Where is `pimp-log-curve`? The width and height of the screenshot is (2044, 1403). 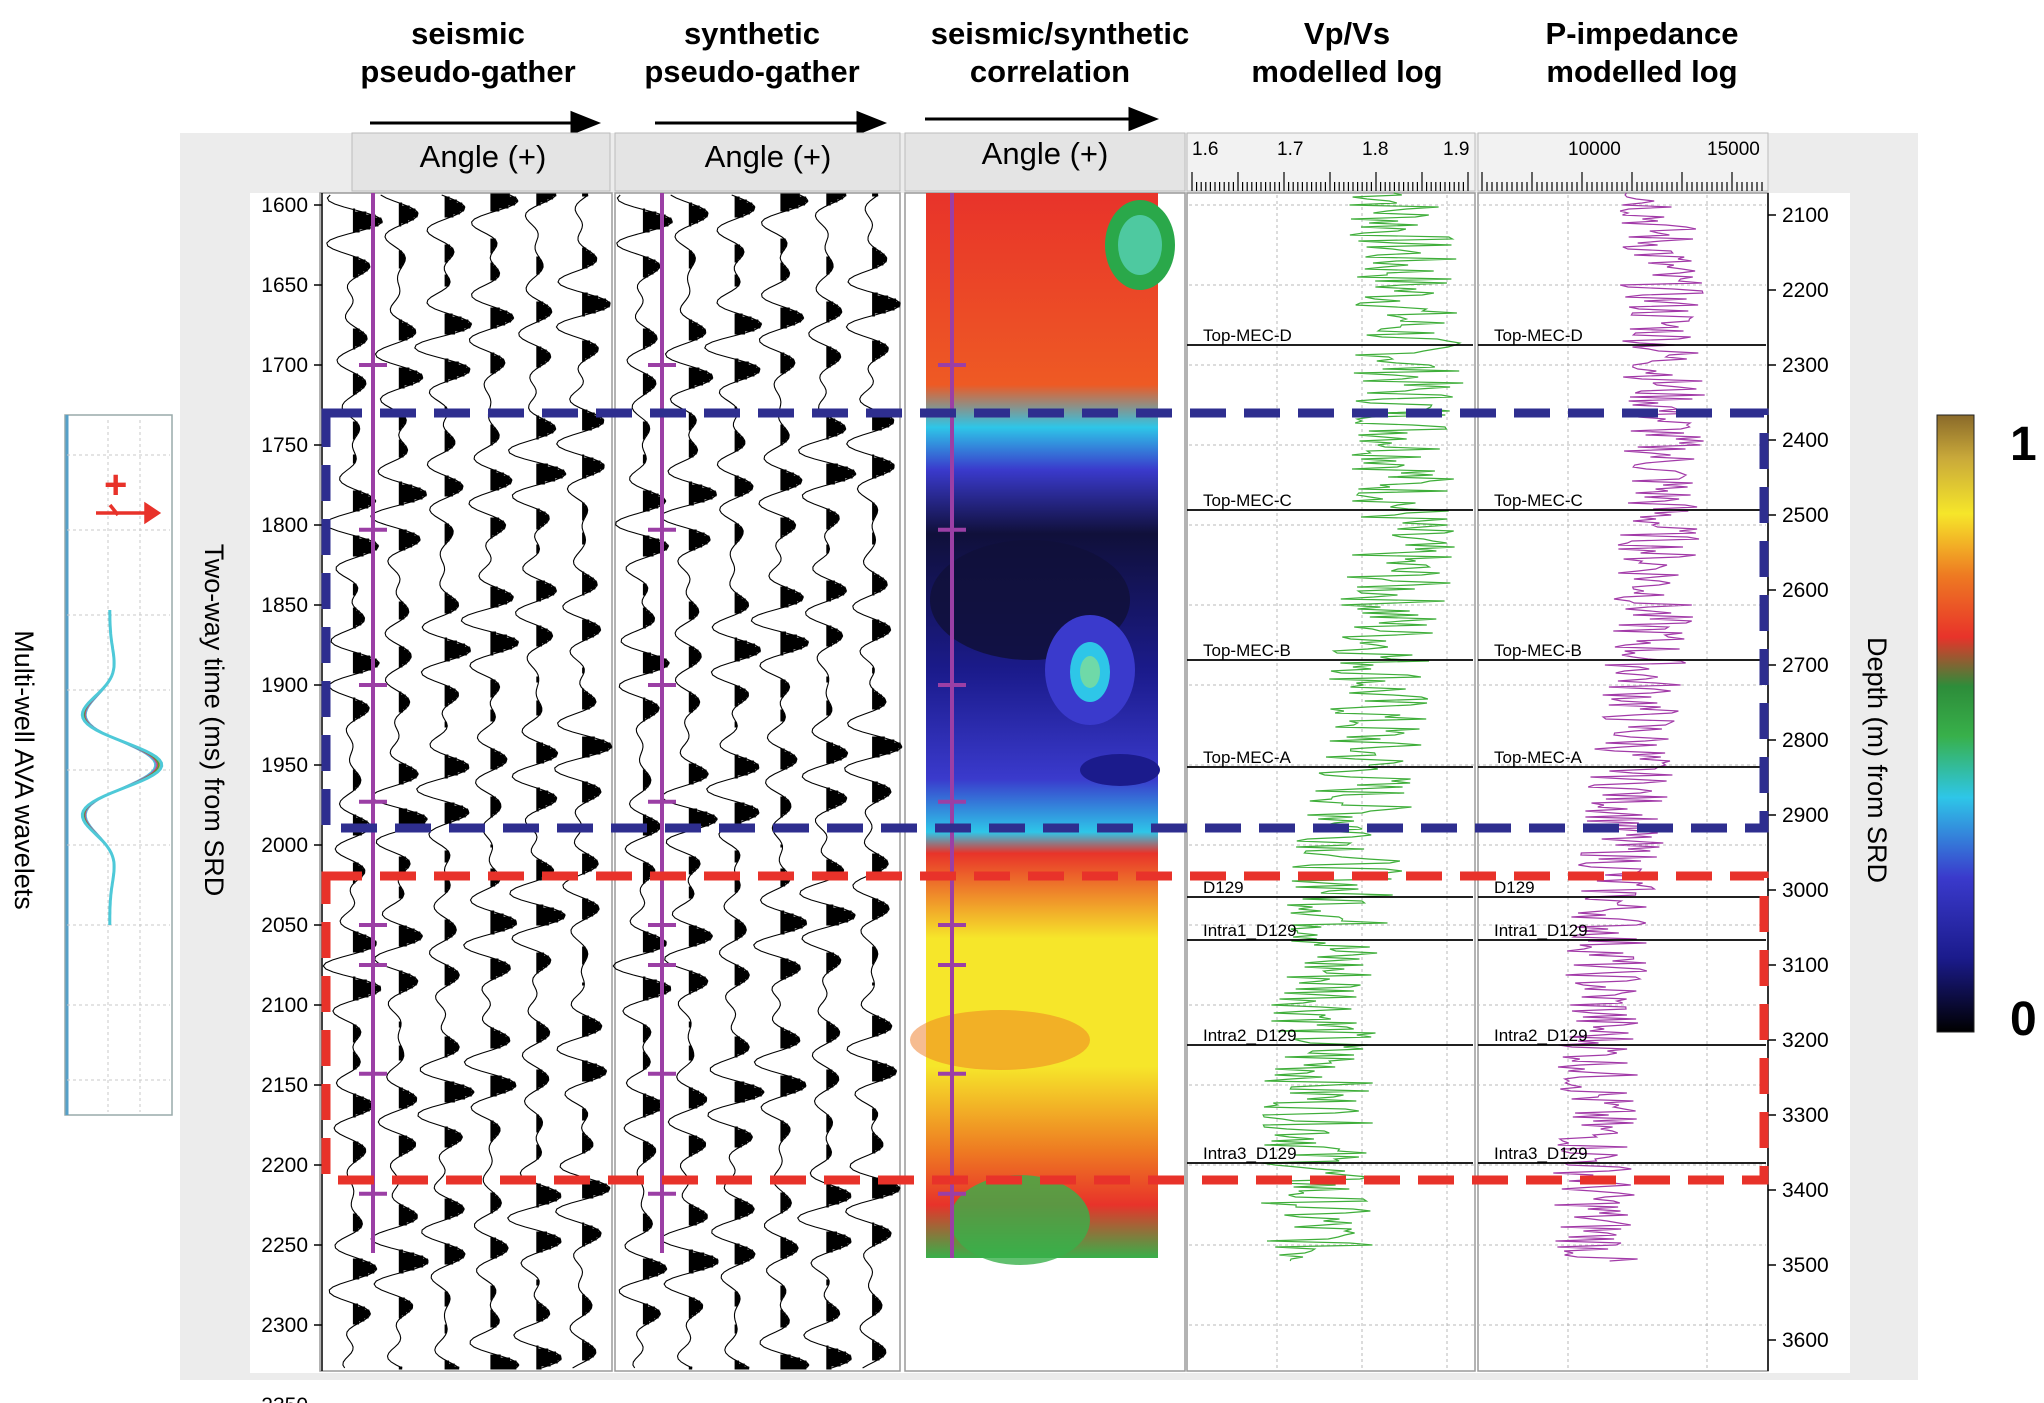
pimp-log-curve is located at coordinates (1629, 727).